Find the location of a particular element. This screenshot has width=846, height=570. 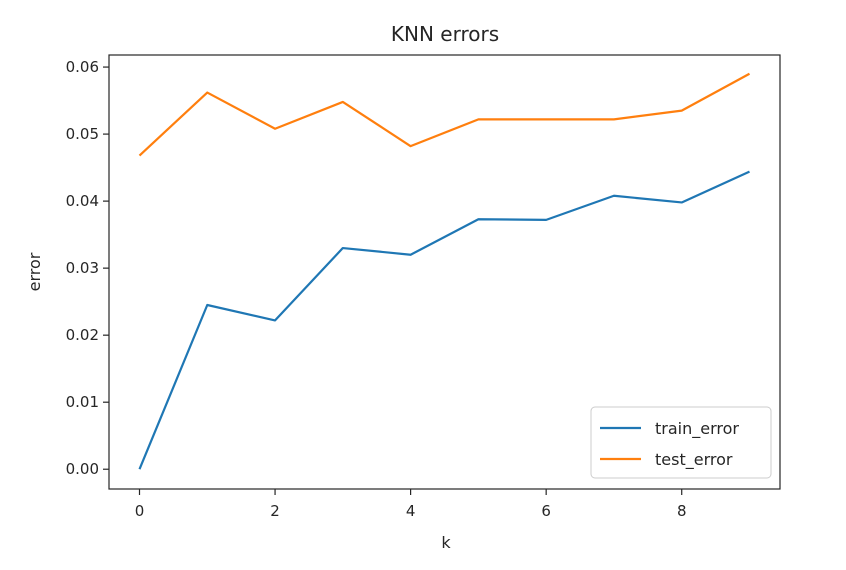

legend-box is located at coordinates (681, 442).